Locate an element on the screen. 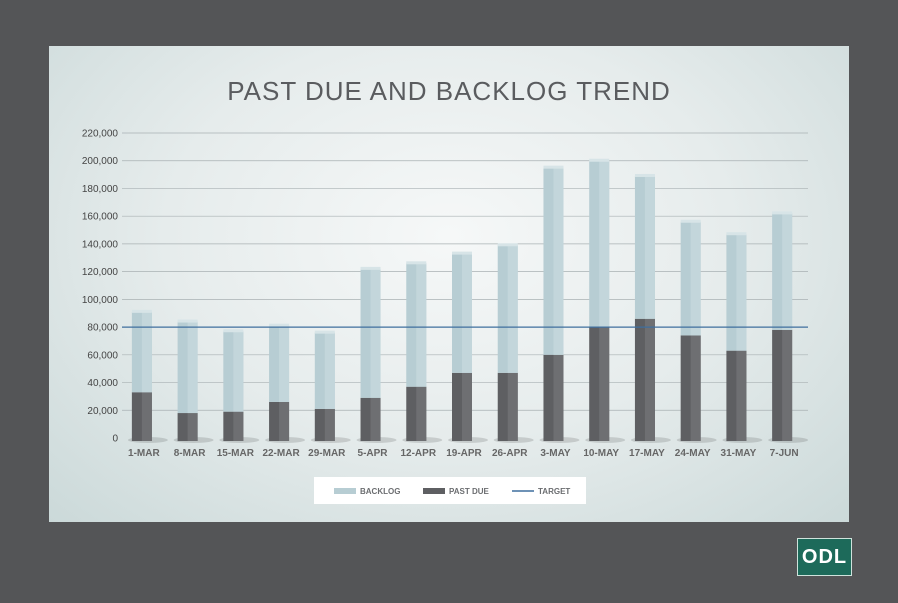  chart-title: PAST DUE AND BACKLOG TREND is located at coordinates (449, 91).